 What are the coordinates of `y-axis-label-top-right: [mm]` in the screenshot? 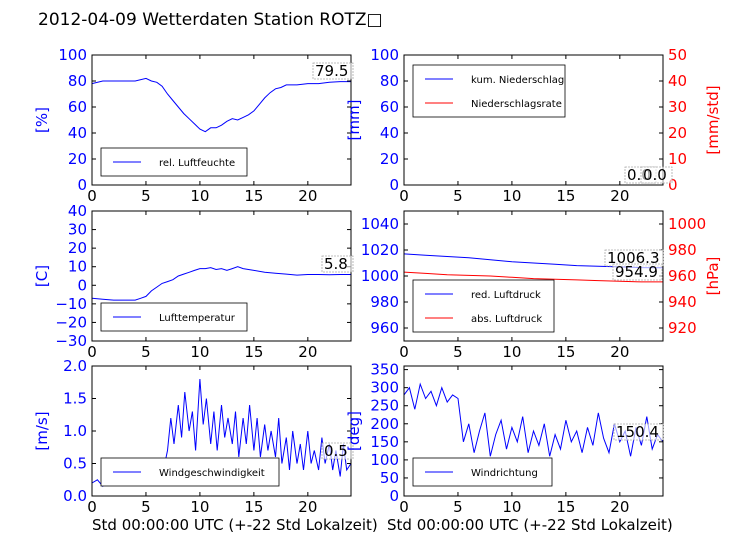 It's located at (354, 120).